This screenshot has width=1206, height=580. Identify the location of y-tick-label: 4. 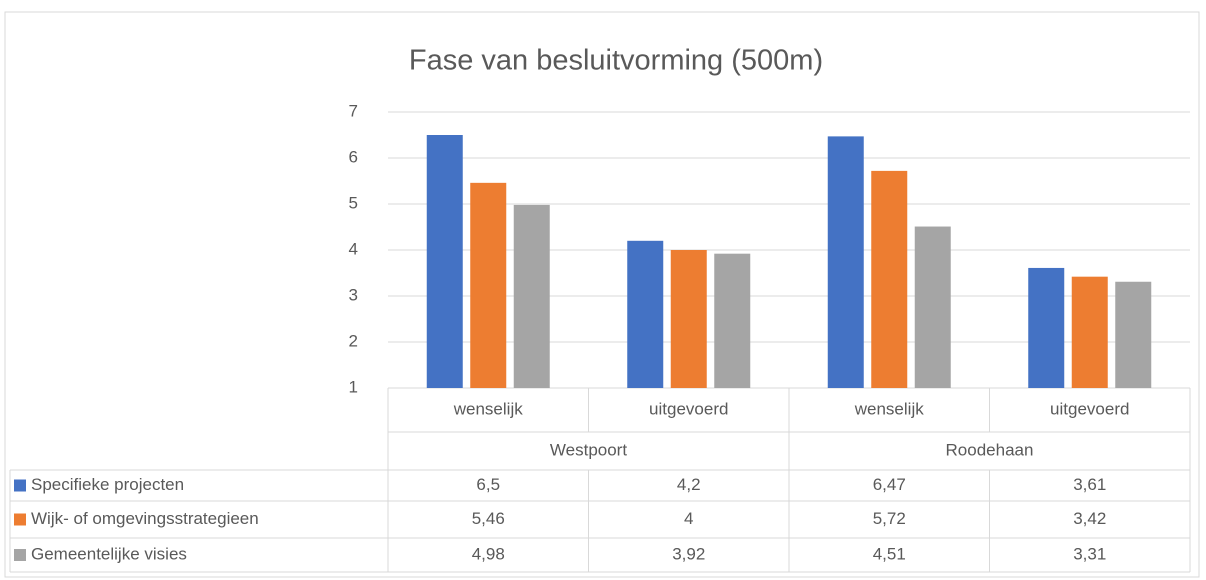
(353, 248).